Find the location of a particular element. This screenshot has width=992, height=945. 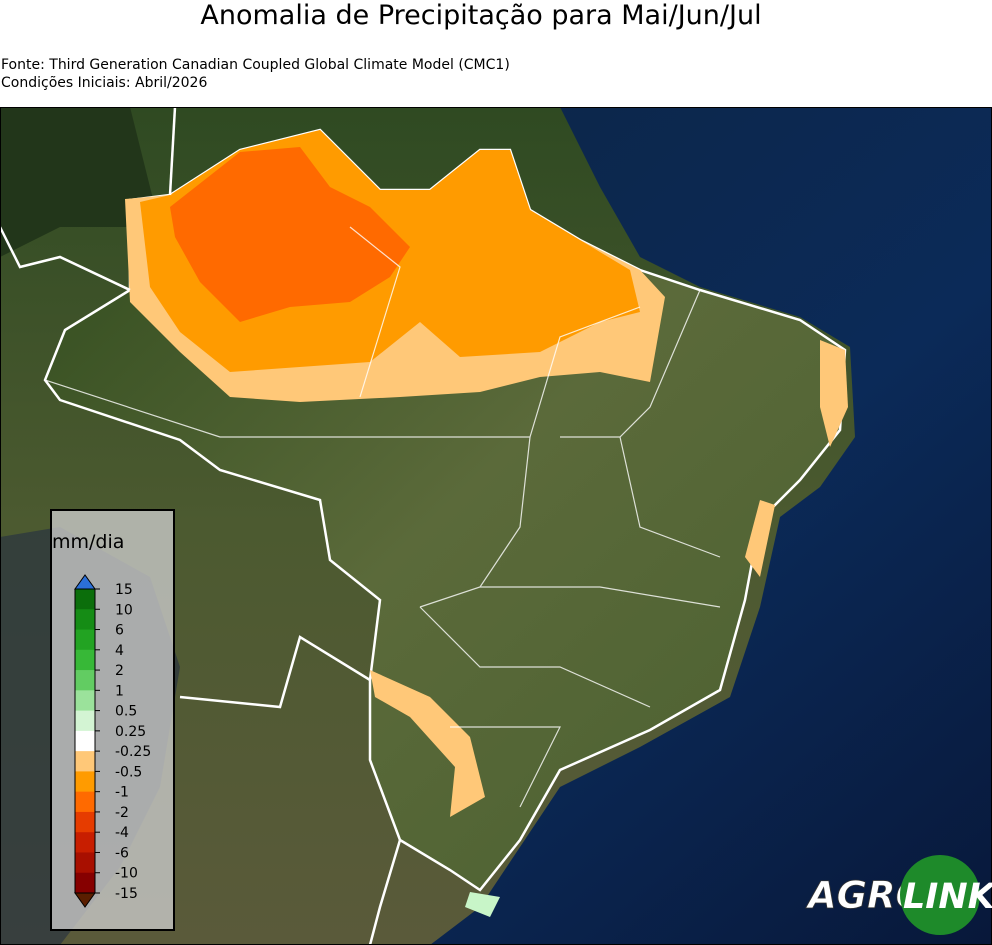

zone-strong is located at coordinates (290, 234).